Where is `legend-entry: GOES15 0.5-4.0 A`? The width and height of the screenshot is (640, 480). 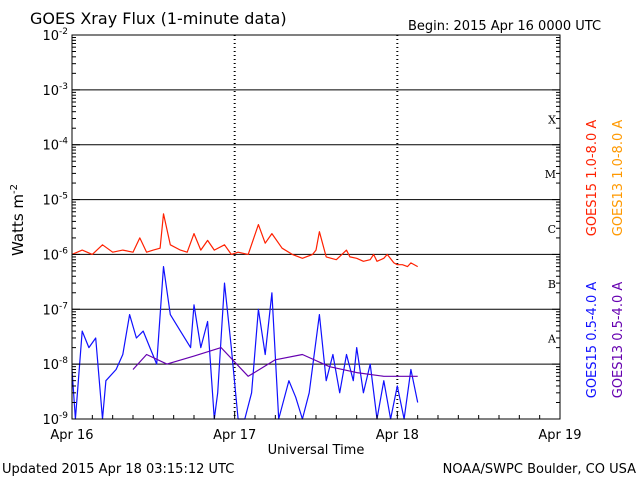
legend-entry: GOES15 0.5-4.0 A is located at coordinates (592, 340).